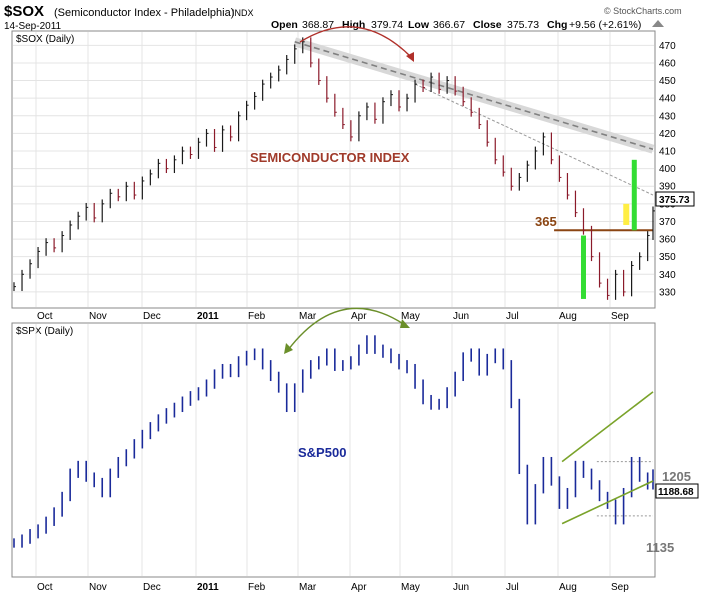 This screenshot has height=603, width=708. I want to click on y-tick-label: 440, so click(667, 99).